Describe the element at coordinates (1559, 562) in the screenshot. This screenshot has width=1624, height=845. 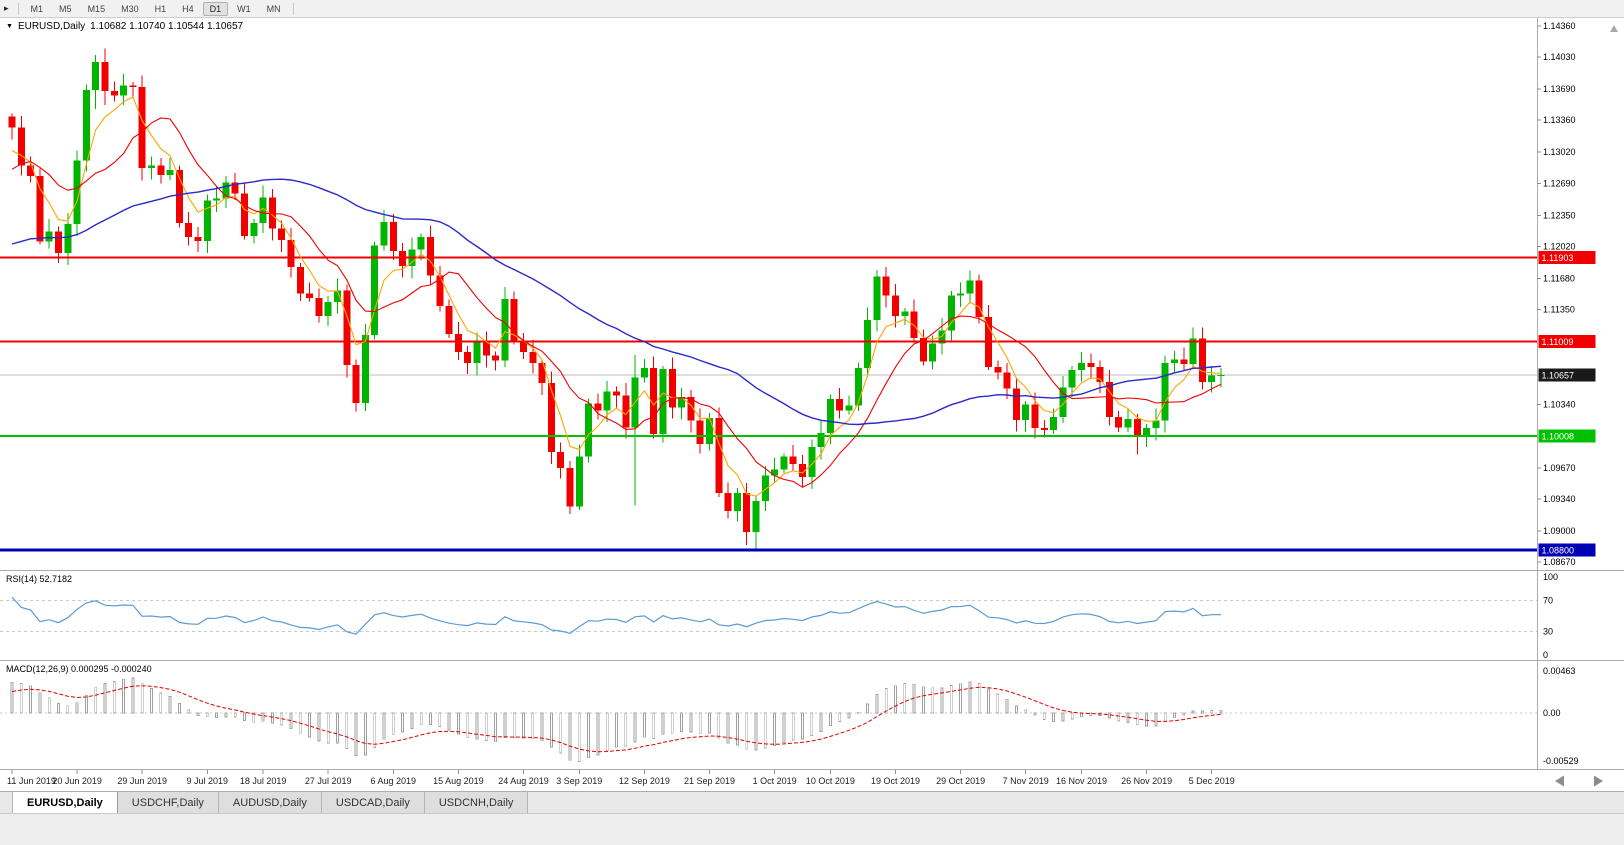
I see `svg-text: 1.08670` at that location.